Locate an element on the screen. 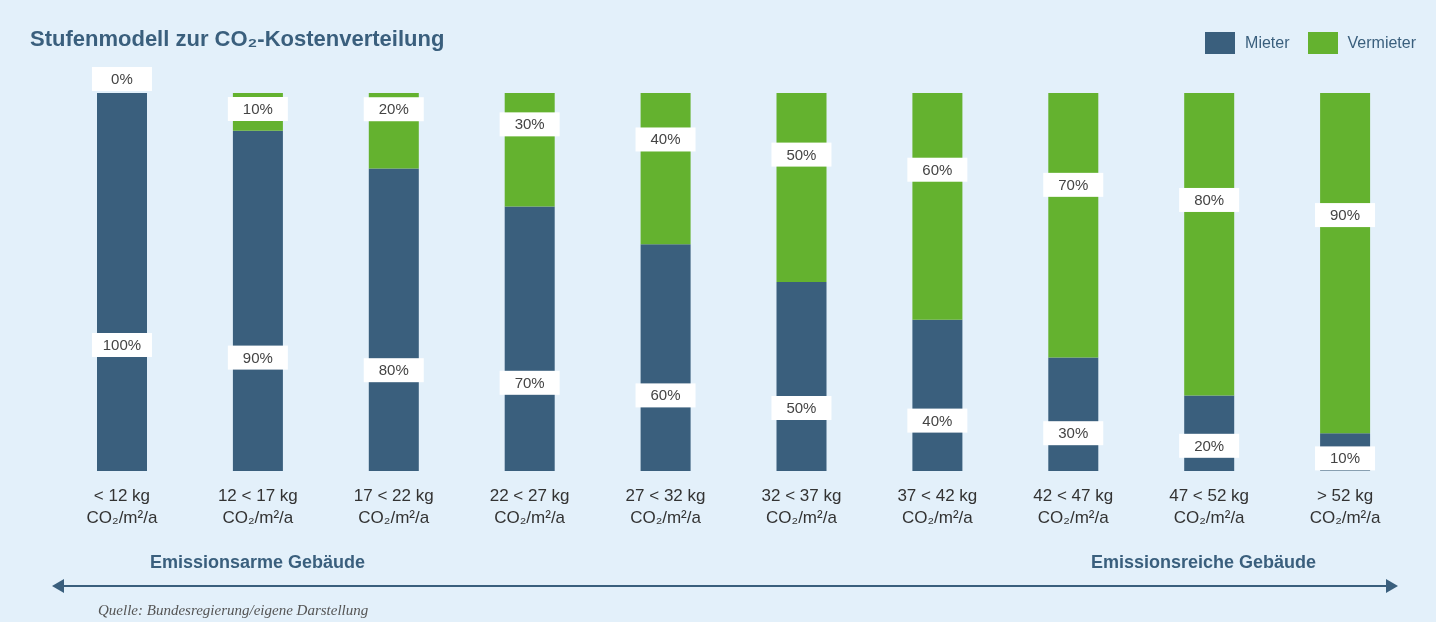  source-note: Quelle: Bundesregierung/eigene Darstellung is located at coordinates (233, 610).